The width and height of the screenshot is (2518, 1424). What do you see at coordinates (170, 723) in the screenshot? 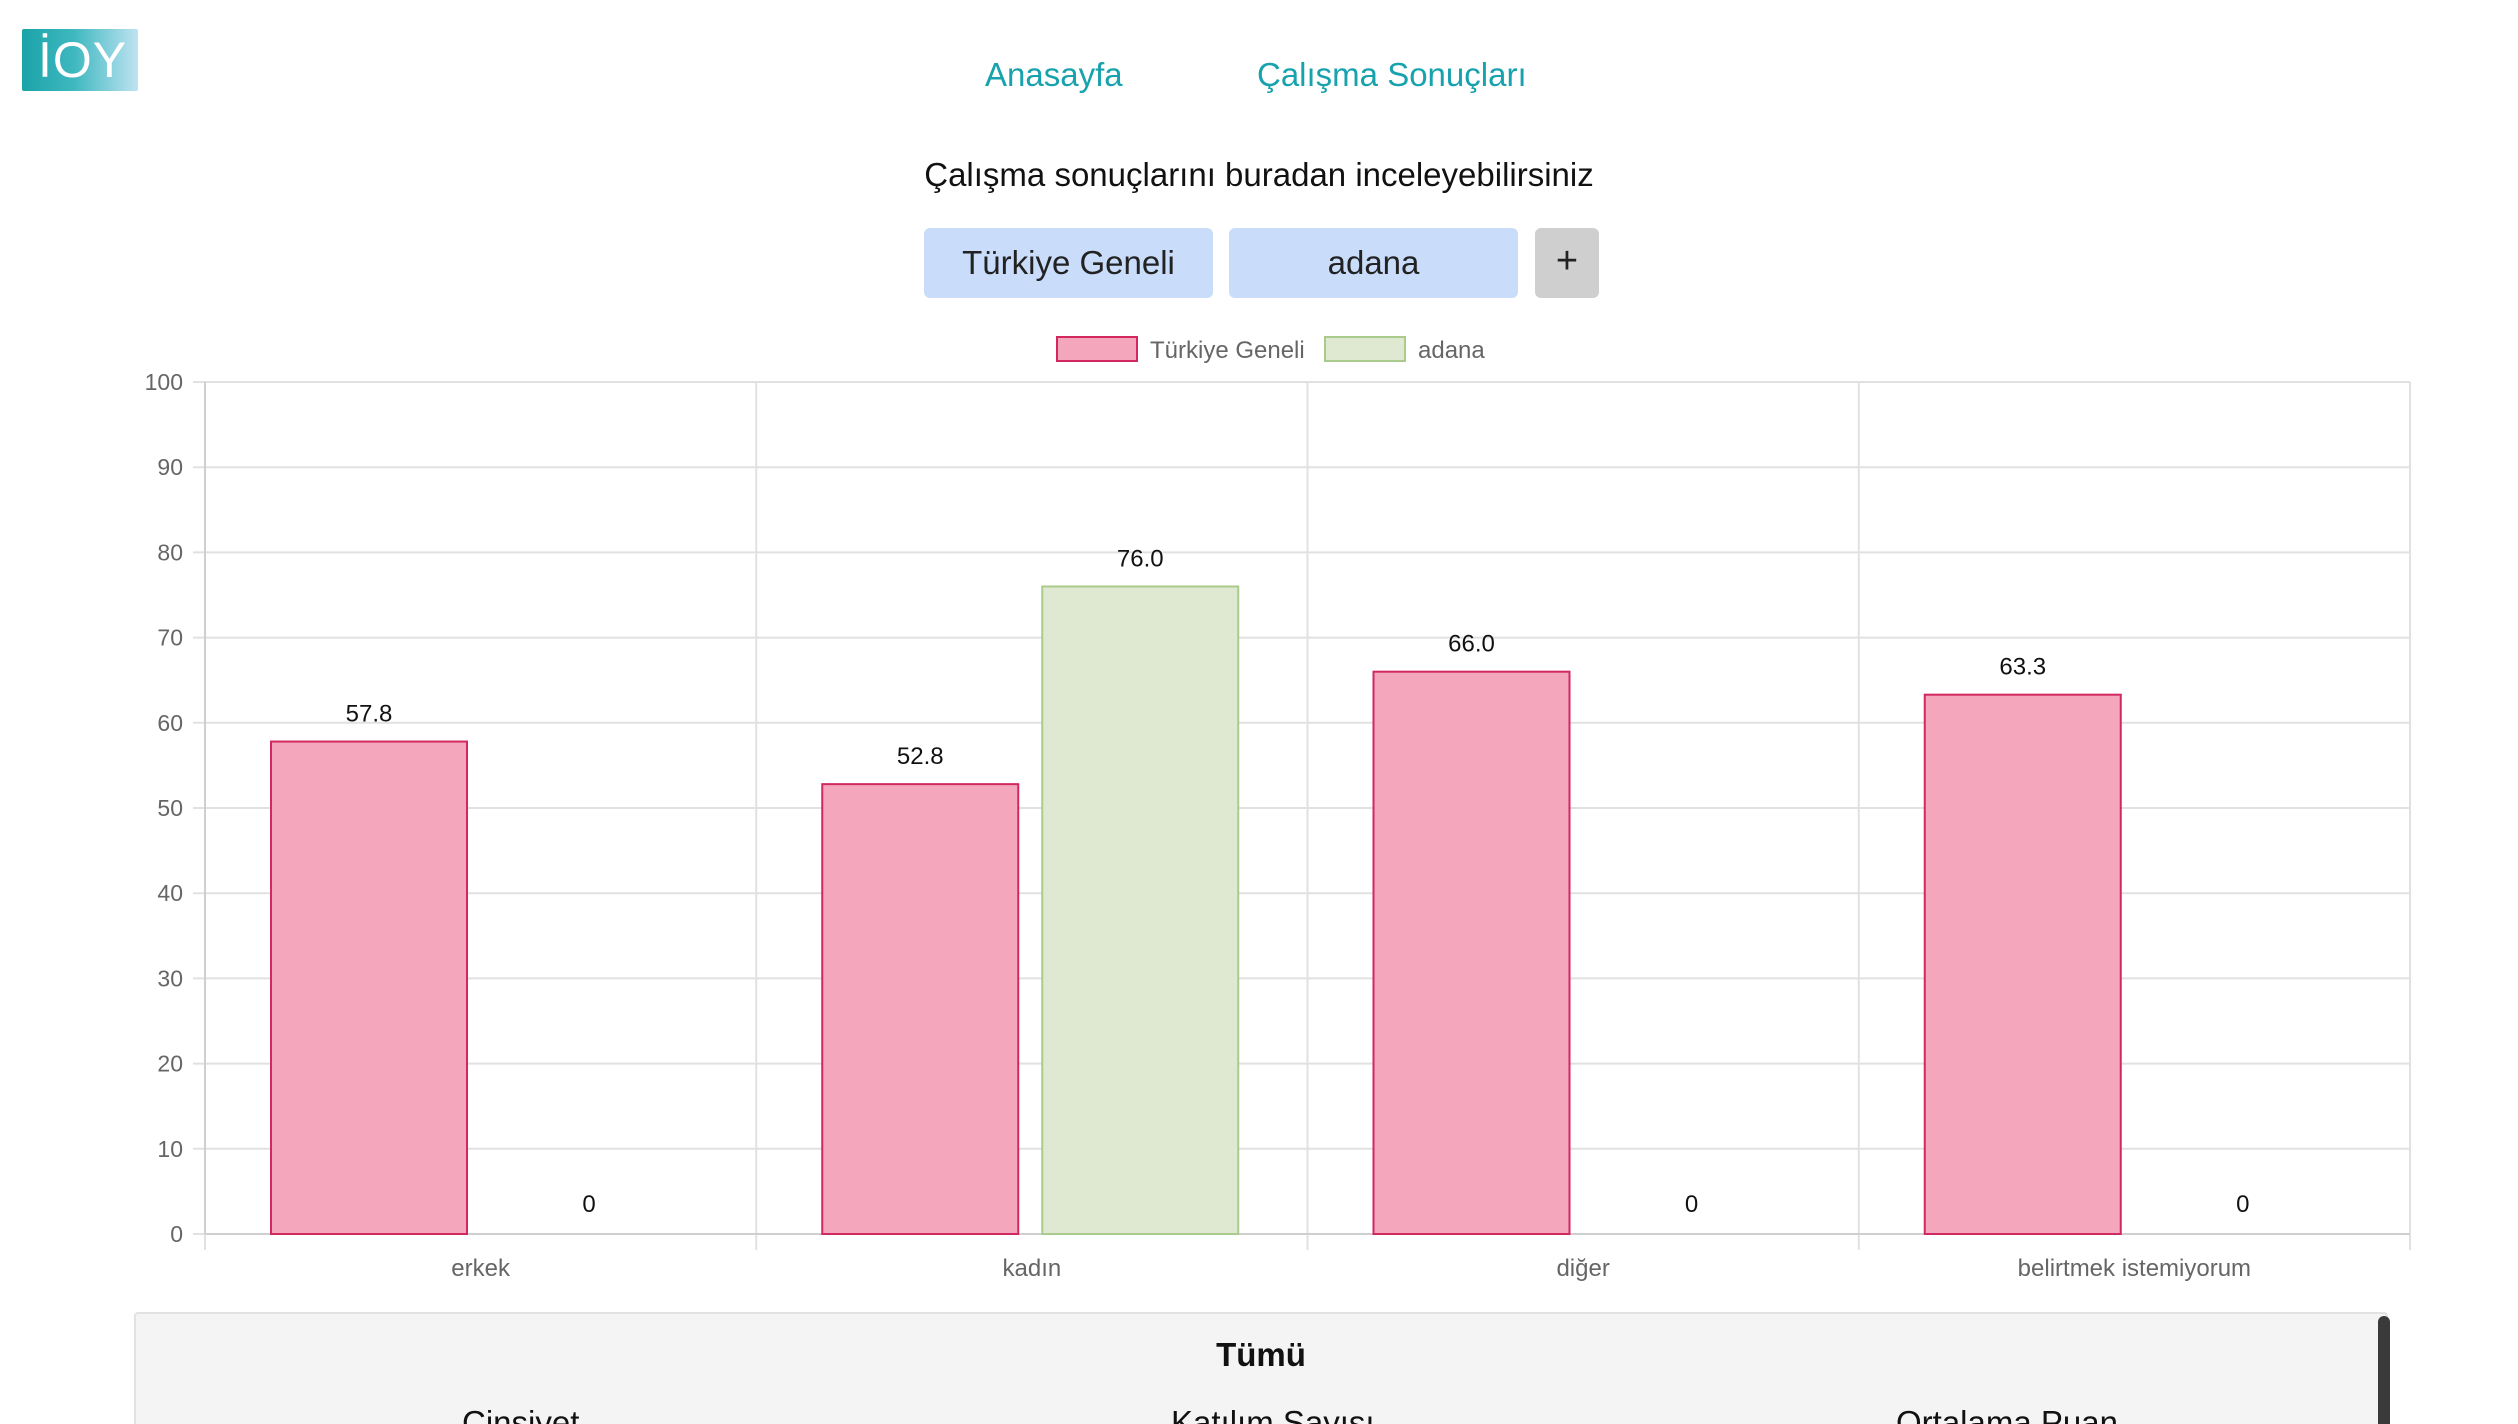
I see `y-tick-label: 60` at bounding box center [170, 723].